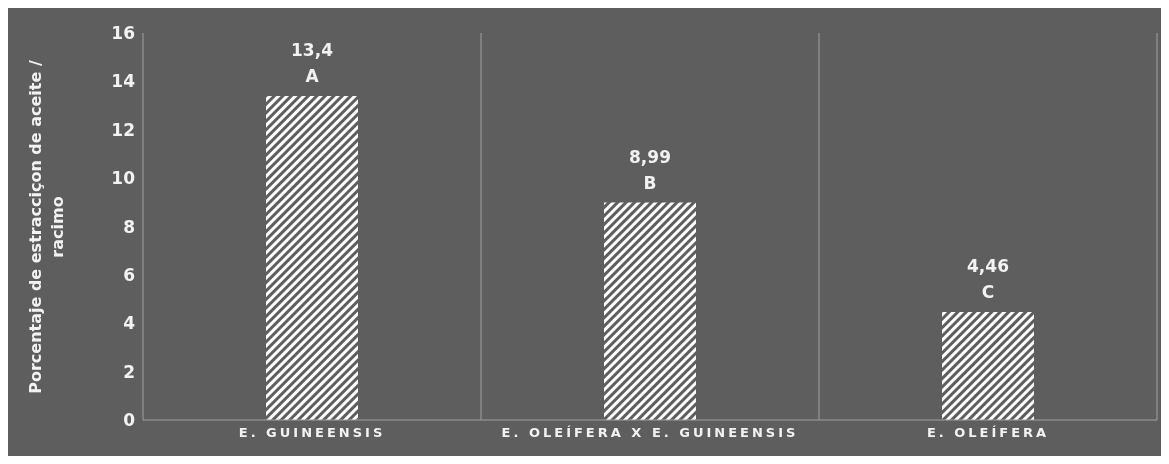 This screenshot has width=1169, height=464. What do you see at coordinates (129, 371) in the screenshot?
I see `y-tick-label: 2` at bounding box center [129, 371].